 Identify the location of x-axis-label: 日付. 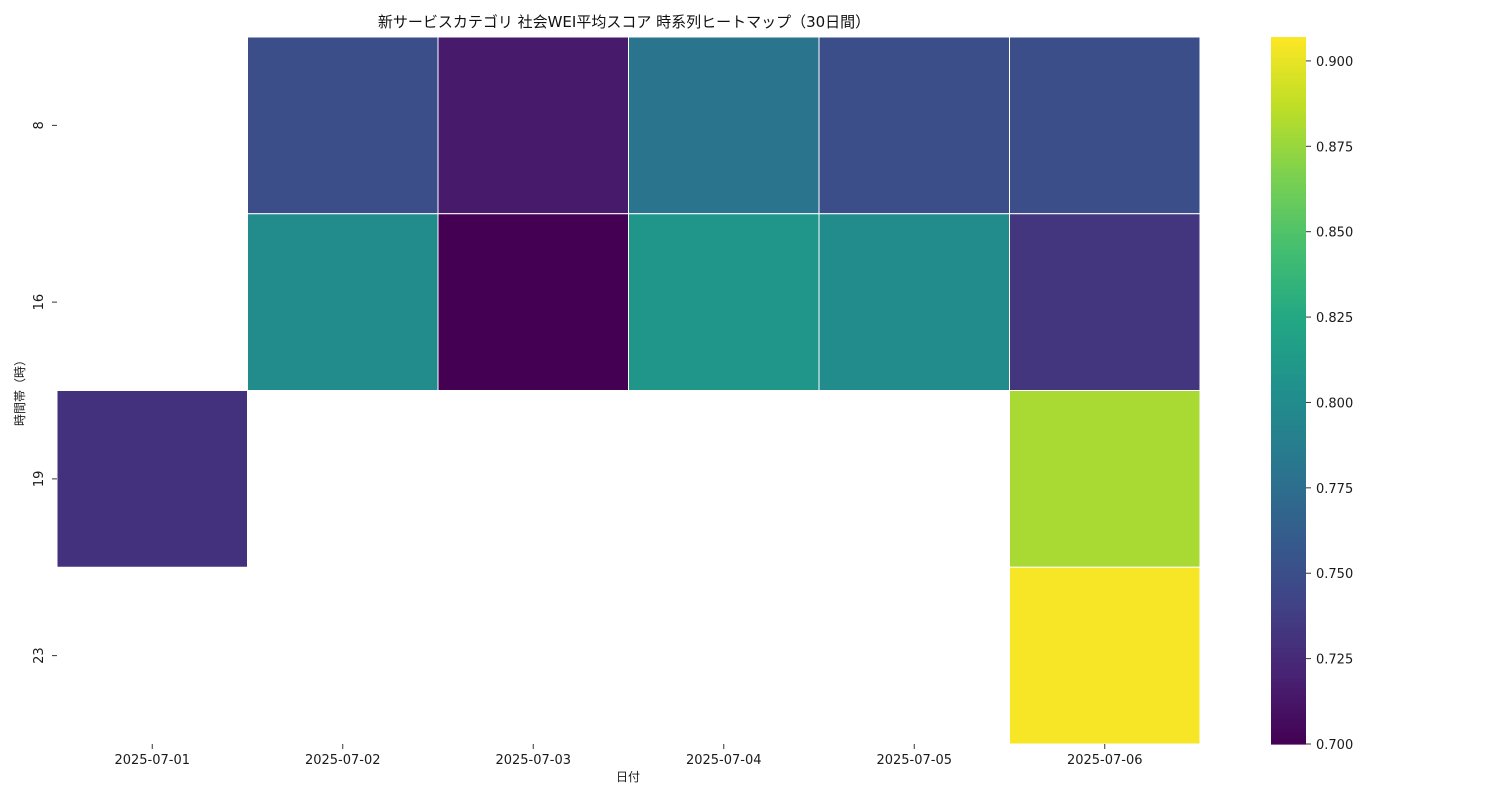
(628, 777).